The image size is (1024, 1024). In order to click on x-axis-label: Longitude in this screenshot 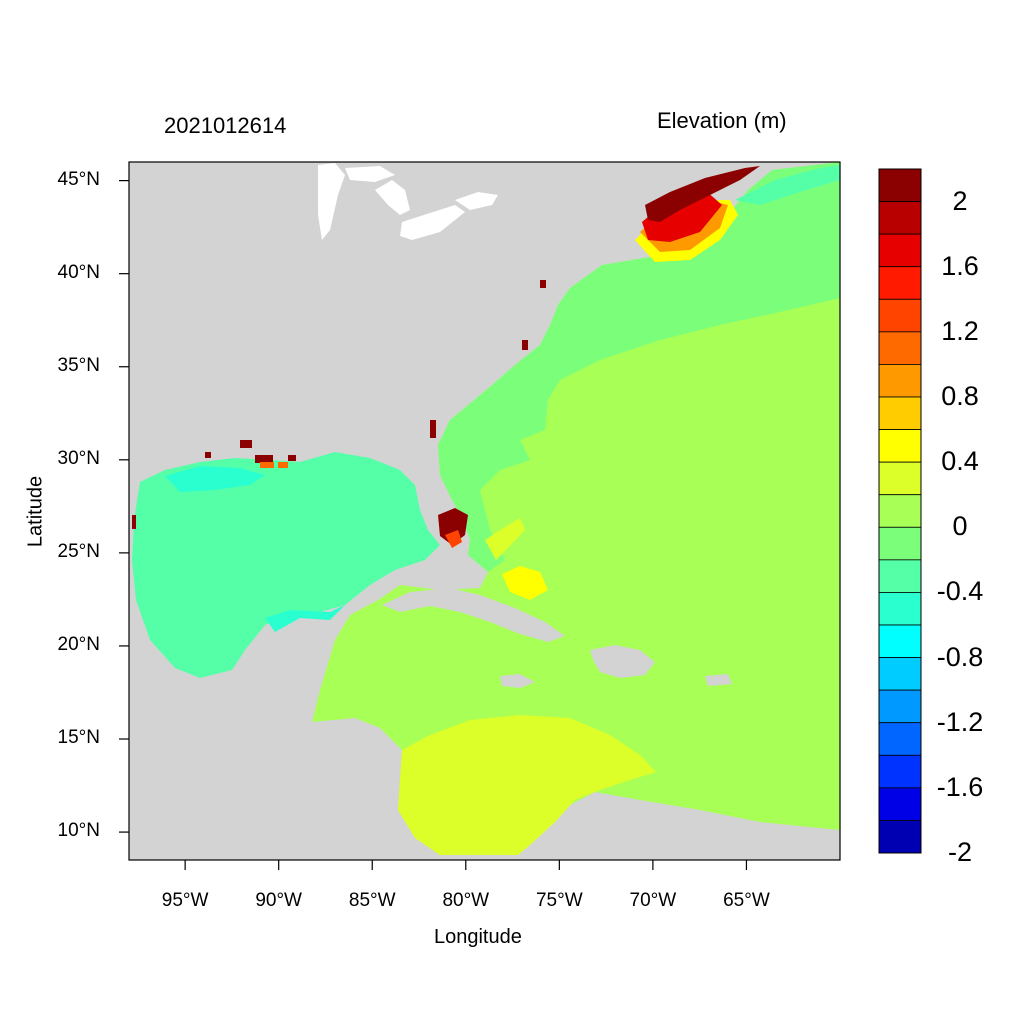, I will do `click(478, 937)`.